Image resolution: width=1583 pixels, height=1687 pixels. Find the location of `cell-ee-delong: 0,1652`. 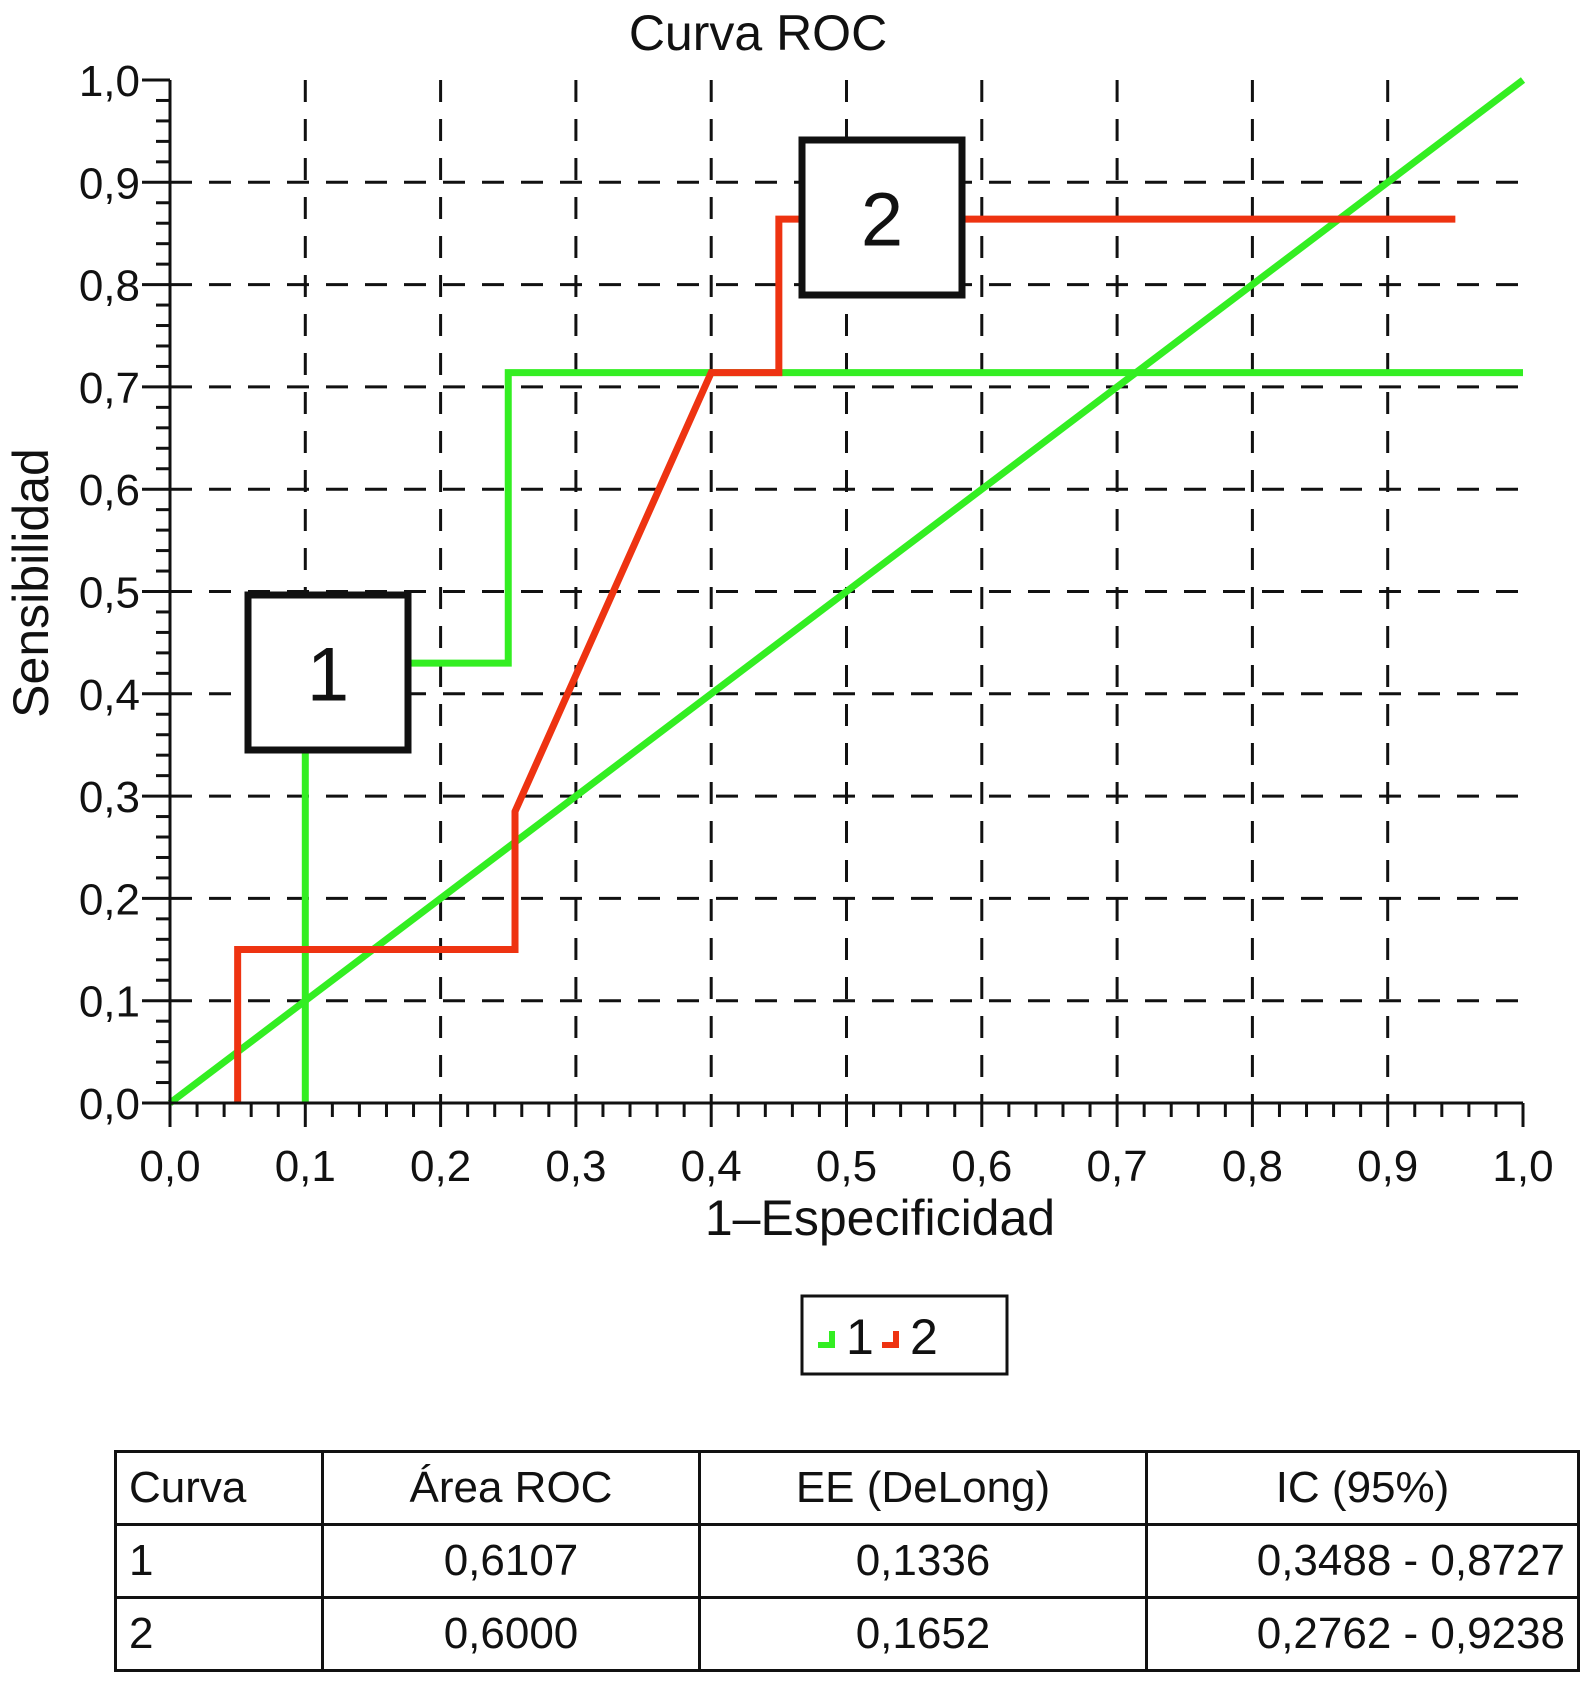

cell-ee-delong: 0,1652 is located at coordinates (923, 1634).